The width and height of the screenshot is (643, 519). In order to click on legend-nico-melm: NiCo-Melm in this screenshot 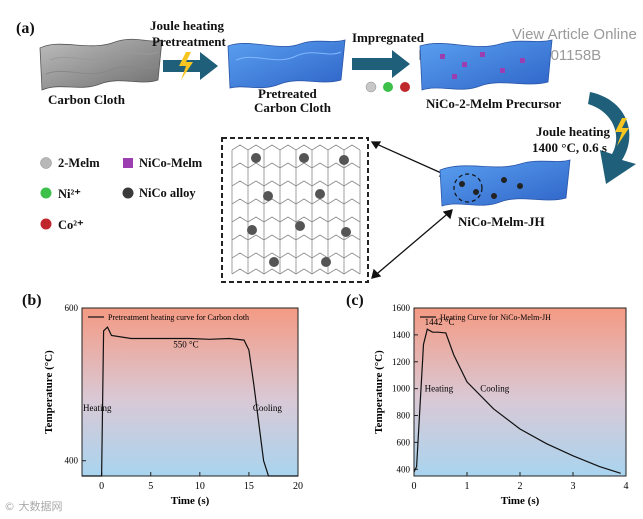, I will do `click(171, 163)`.